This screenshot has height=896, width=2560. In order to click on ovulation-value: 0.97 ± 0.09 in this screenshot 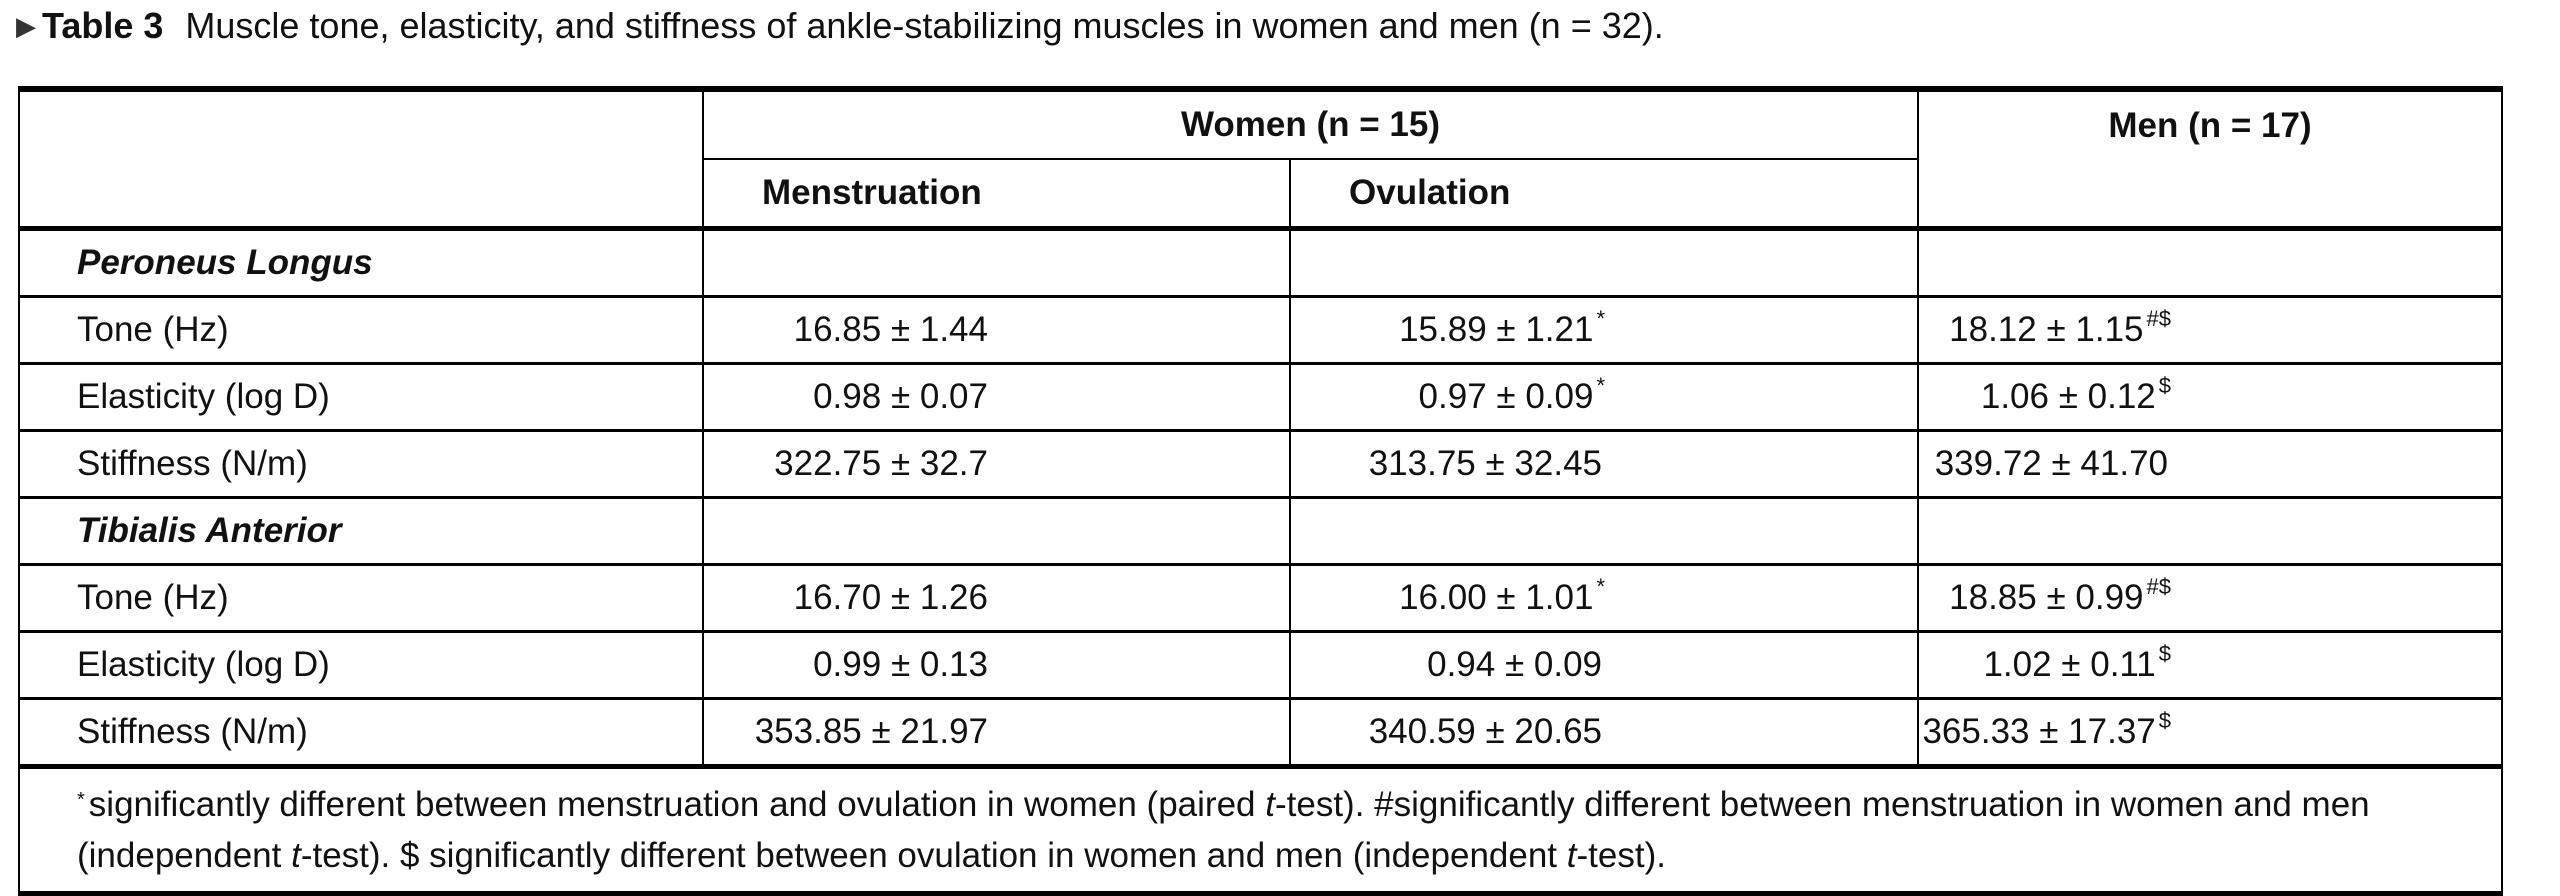, I will do `click(1506, 396)`.